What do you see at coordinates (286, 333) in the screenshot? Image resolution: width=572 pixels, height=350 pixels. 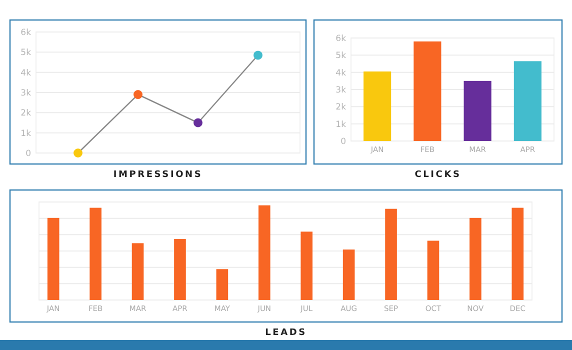 I see `text: LEADS` at bounding box center [286, 333].